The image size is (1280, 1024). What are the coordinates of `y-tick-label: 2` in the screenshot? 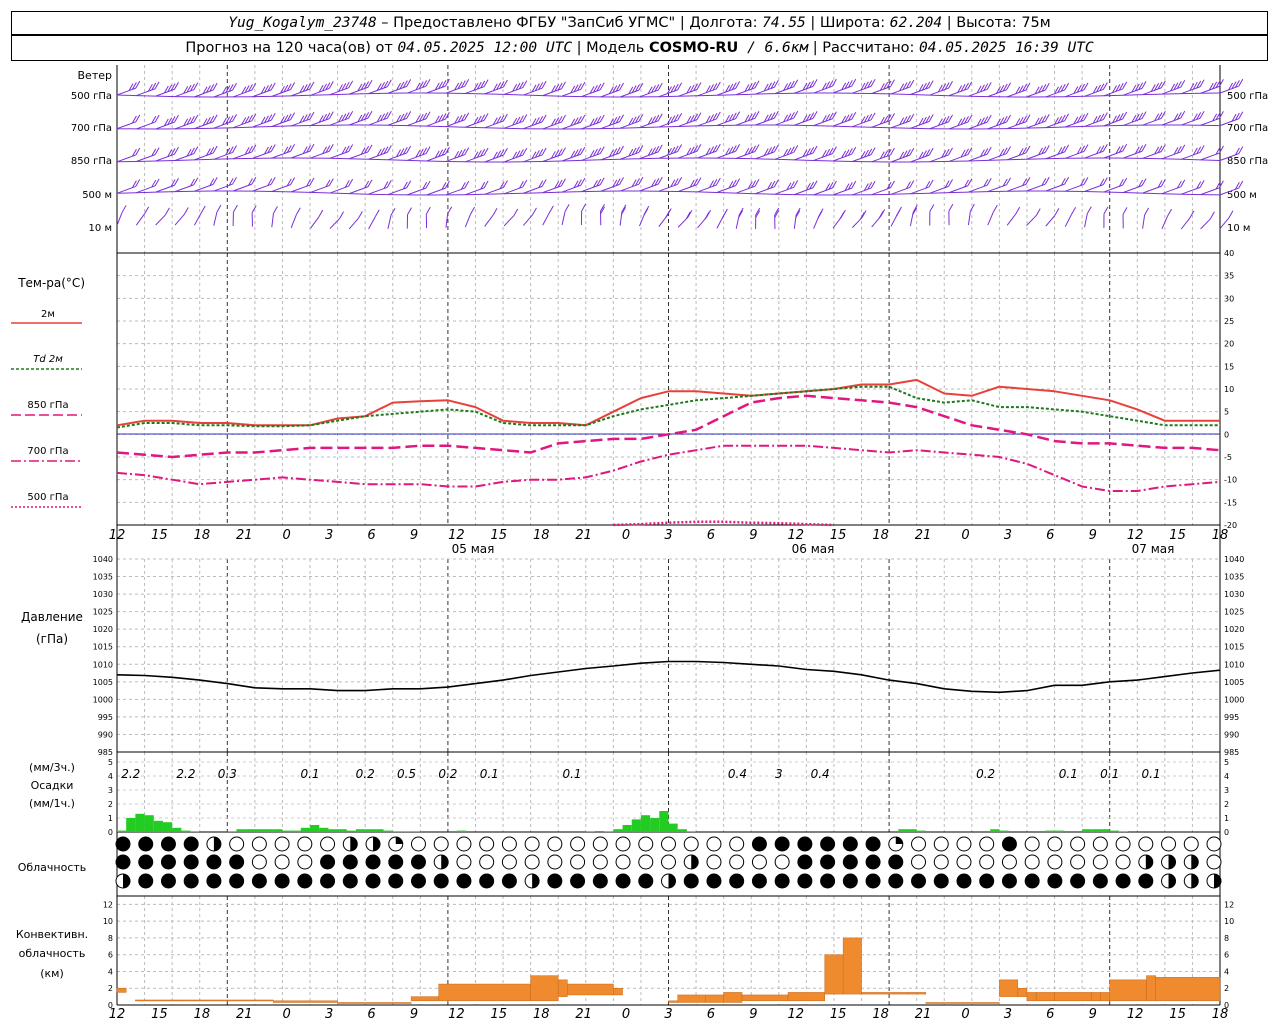 It's located at (1226, 988).